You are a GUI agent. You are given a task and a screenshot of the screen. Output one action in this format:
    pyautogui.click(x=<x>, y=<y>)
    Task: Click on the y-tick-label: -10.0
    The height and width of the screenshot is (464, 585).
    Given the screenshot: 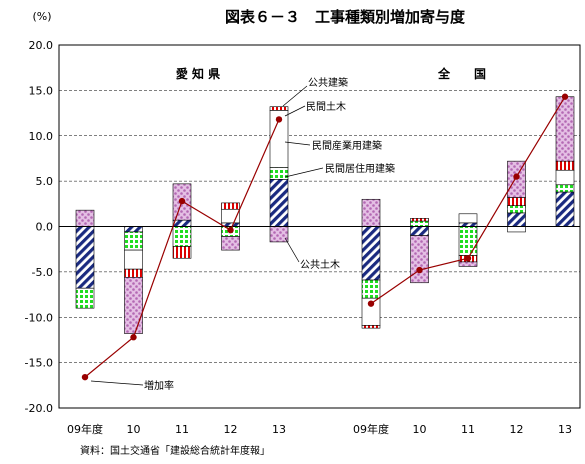 What is the action you would take?
    pyautogui.click(x=39, y=317)
    